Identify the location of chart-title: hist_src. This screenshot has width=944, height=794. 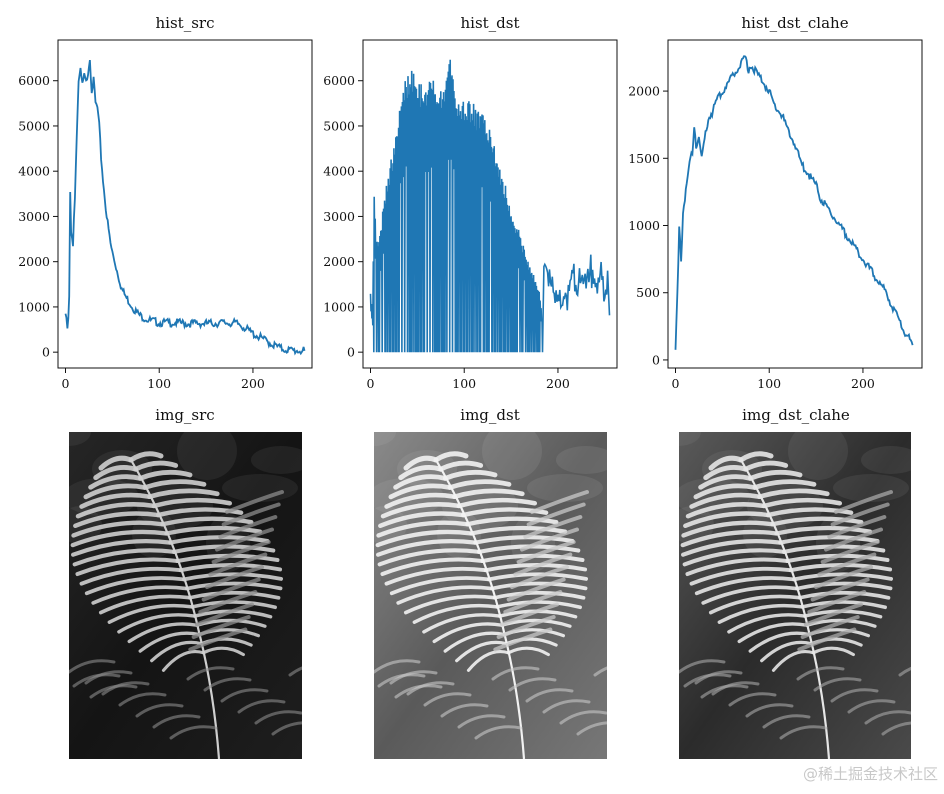
(185, 23).